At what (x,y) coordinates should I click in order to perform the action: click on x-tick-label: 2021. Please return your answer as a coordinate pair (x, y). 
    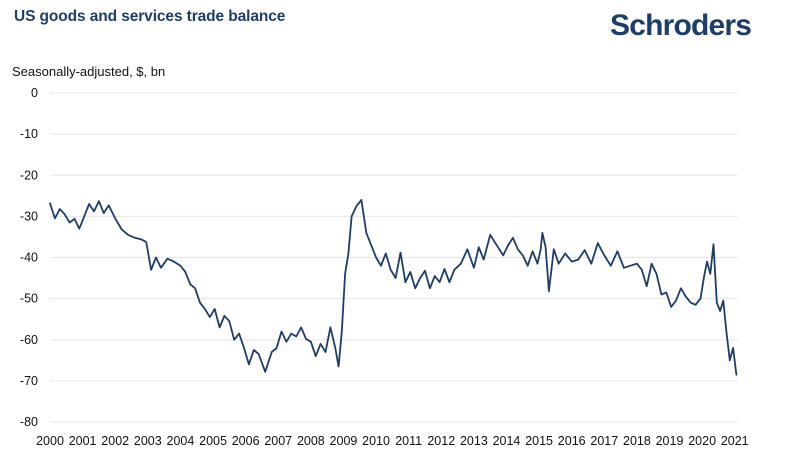
    Looking at the image, I should click on (735, 441).